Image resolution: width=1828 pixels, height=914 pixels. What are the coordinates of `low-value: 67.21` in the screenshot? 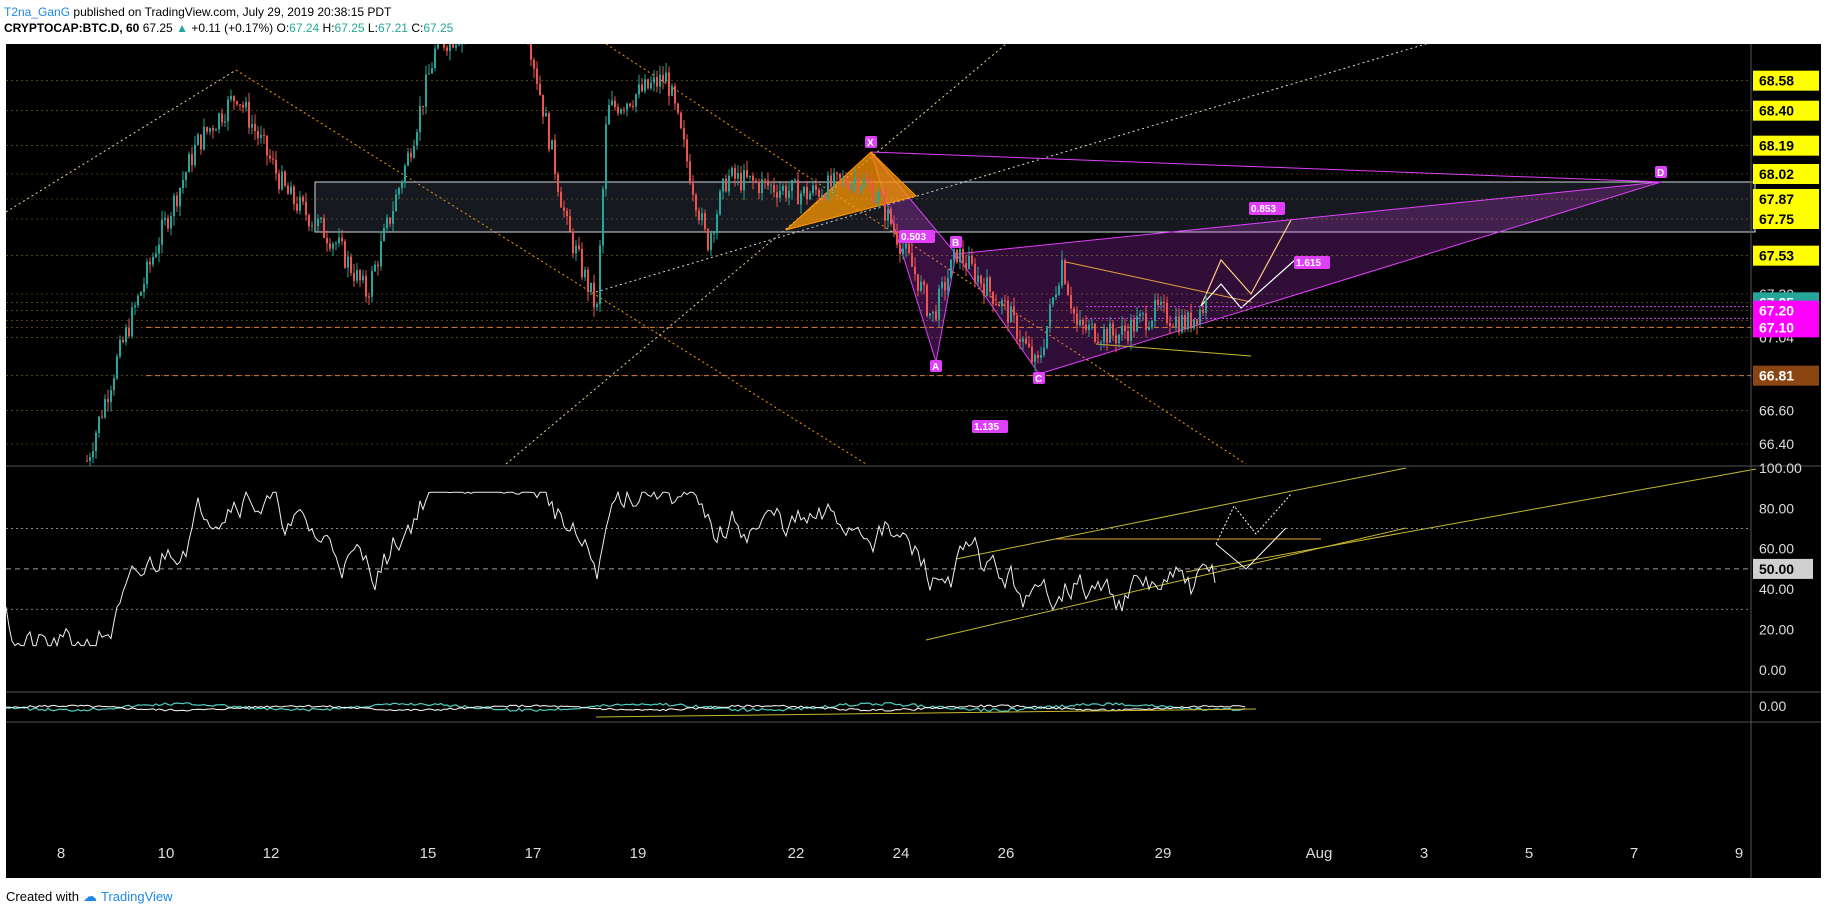 It's located at (392, 28).